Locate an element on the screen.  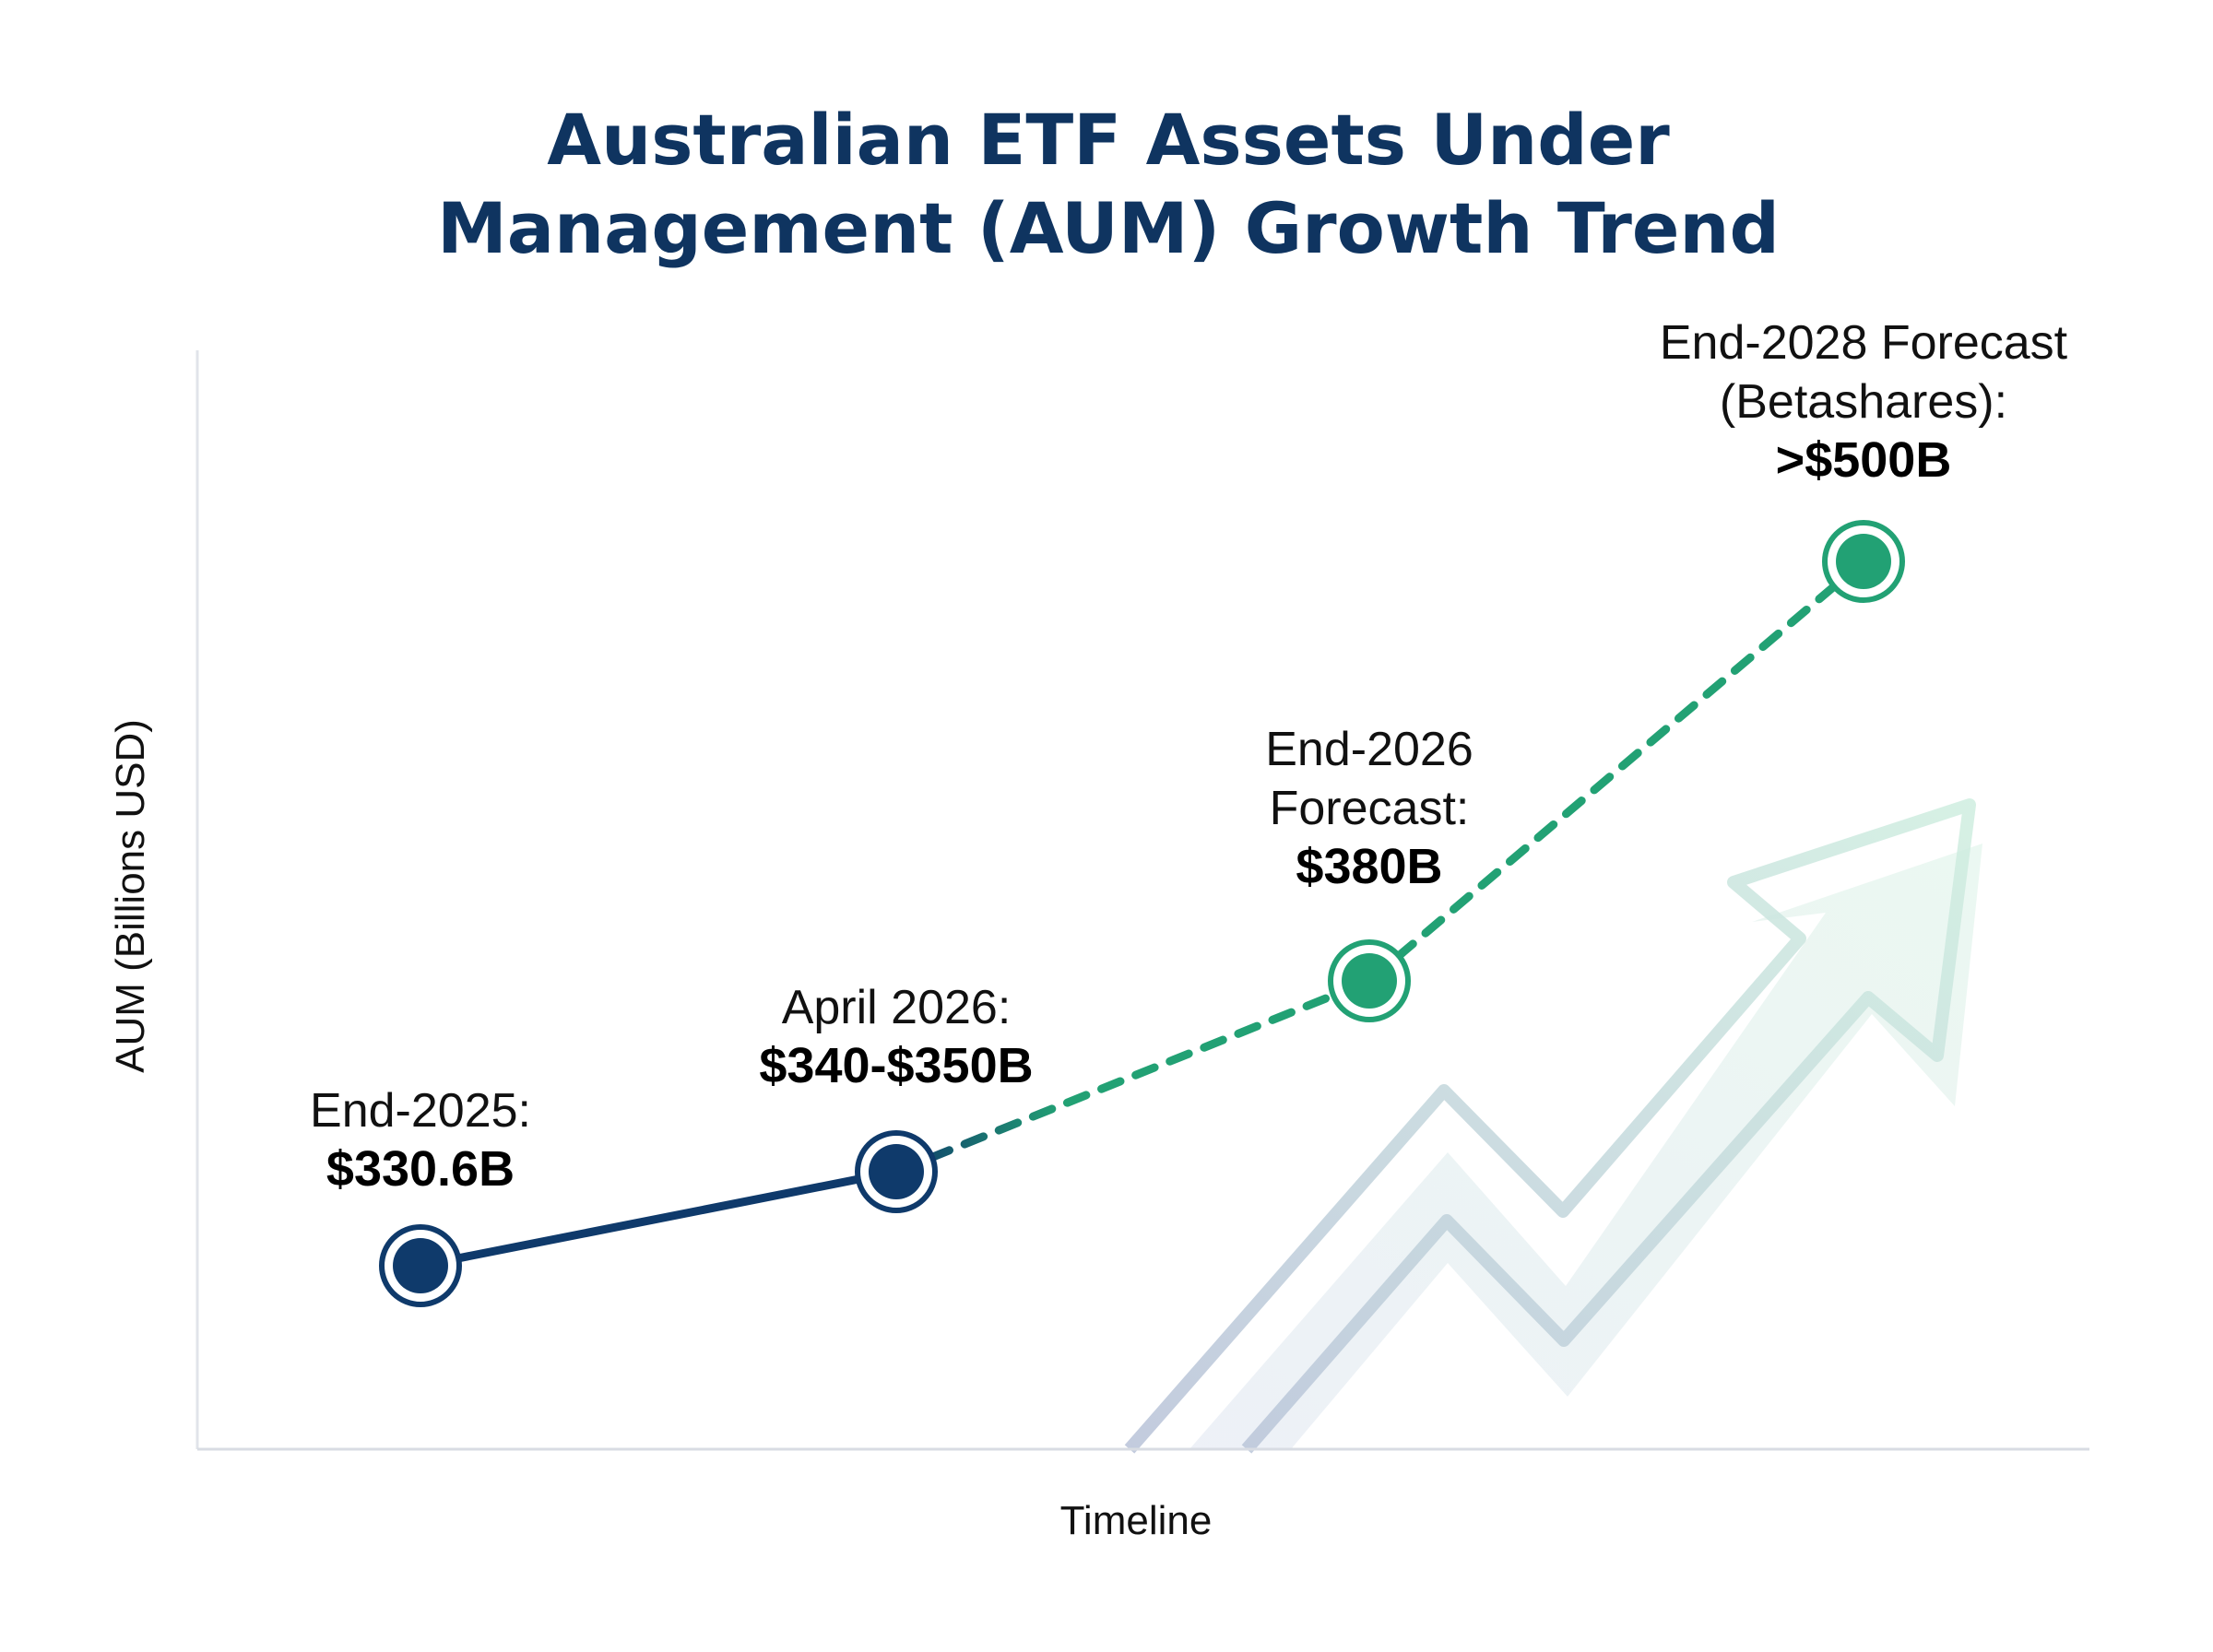
chart-title-line-2: Management (AUM) Growth Trend is located at coordinates (1108, 228).